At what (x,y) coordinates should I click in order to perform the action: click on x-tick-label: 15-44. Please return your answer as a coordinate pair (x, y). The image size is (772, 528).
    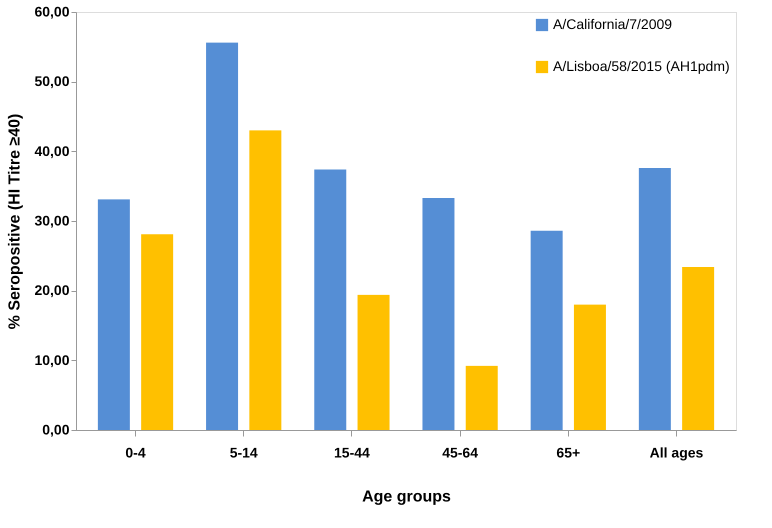
    Looking at the image, I should click on (352, 452).